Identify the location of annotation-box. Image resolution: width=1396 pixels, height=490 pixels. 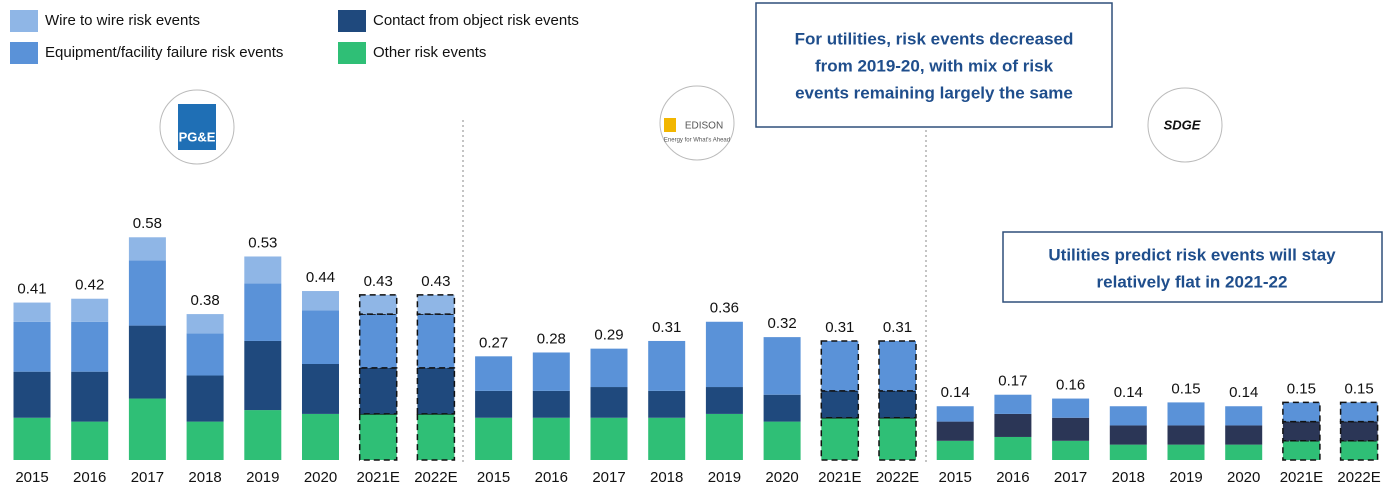
(934, 65).